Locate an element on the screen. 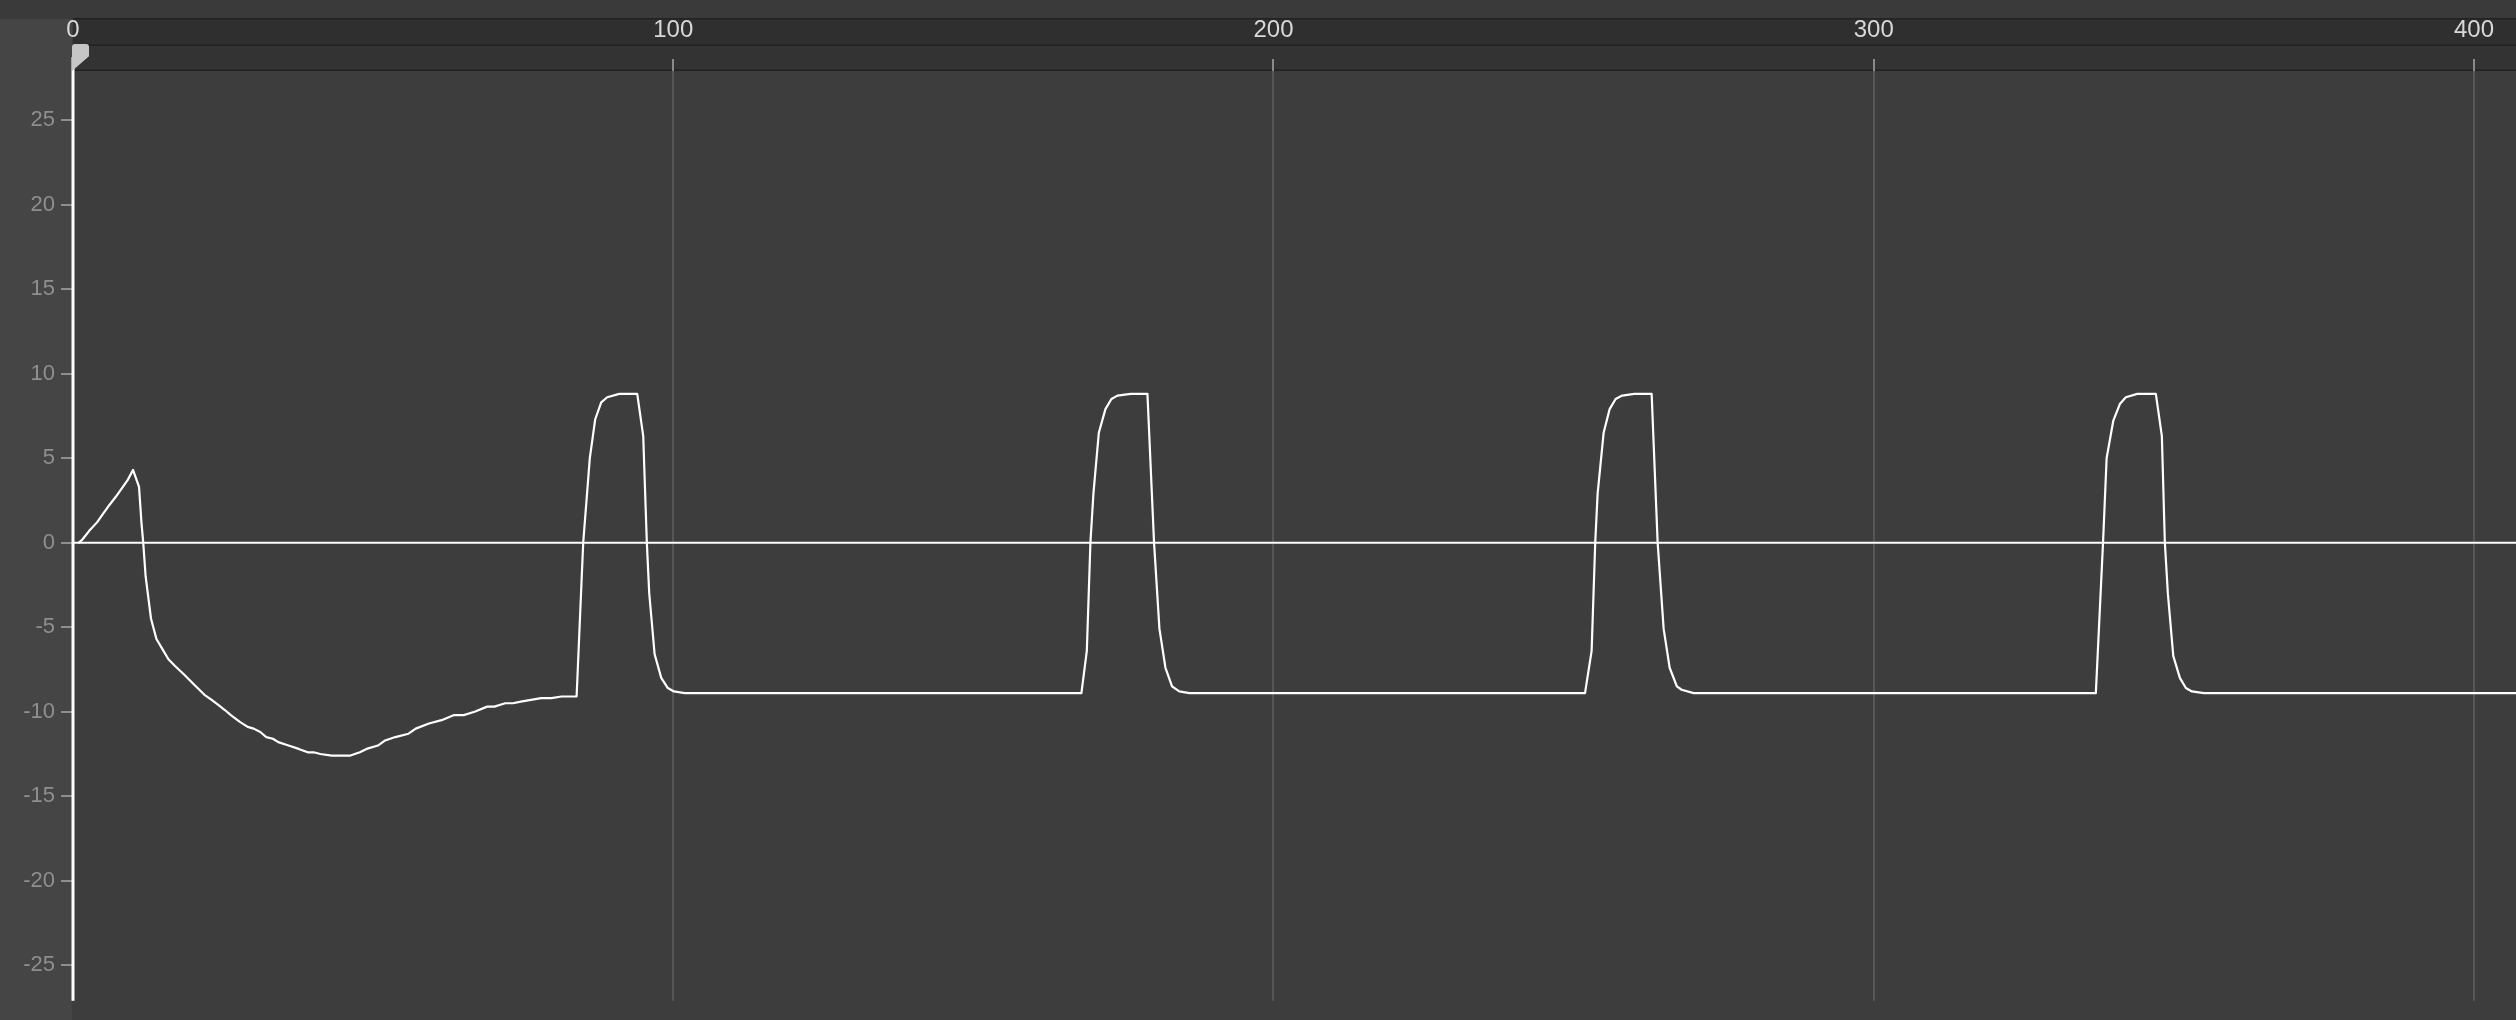 Image resolution: width=2516 pixels, height=1020 pixels. y-tick-label: 20 is located at coordinates (42, 203).